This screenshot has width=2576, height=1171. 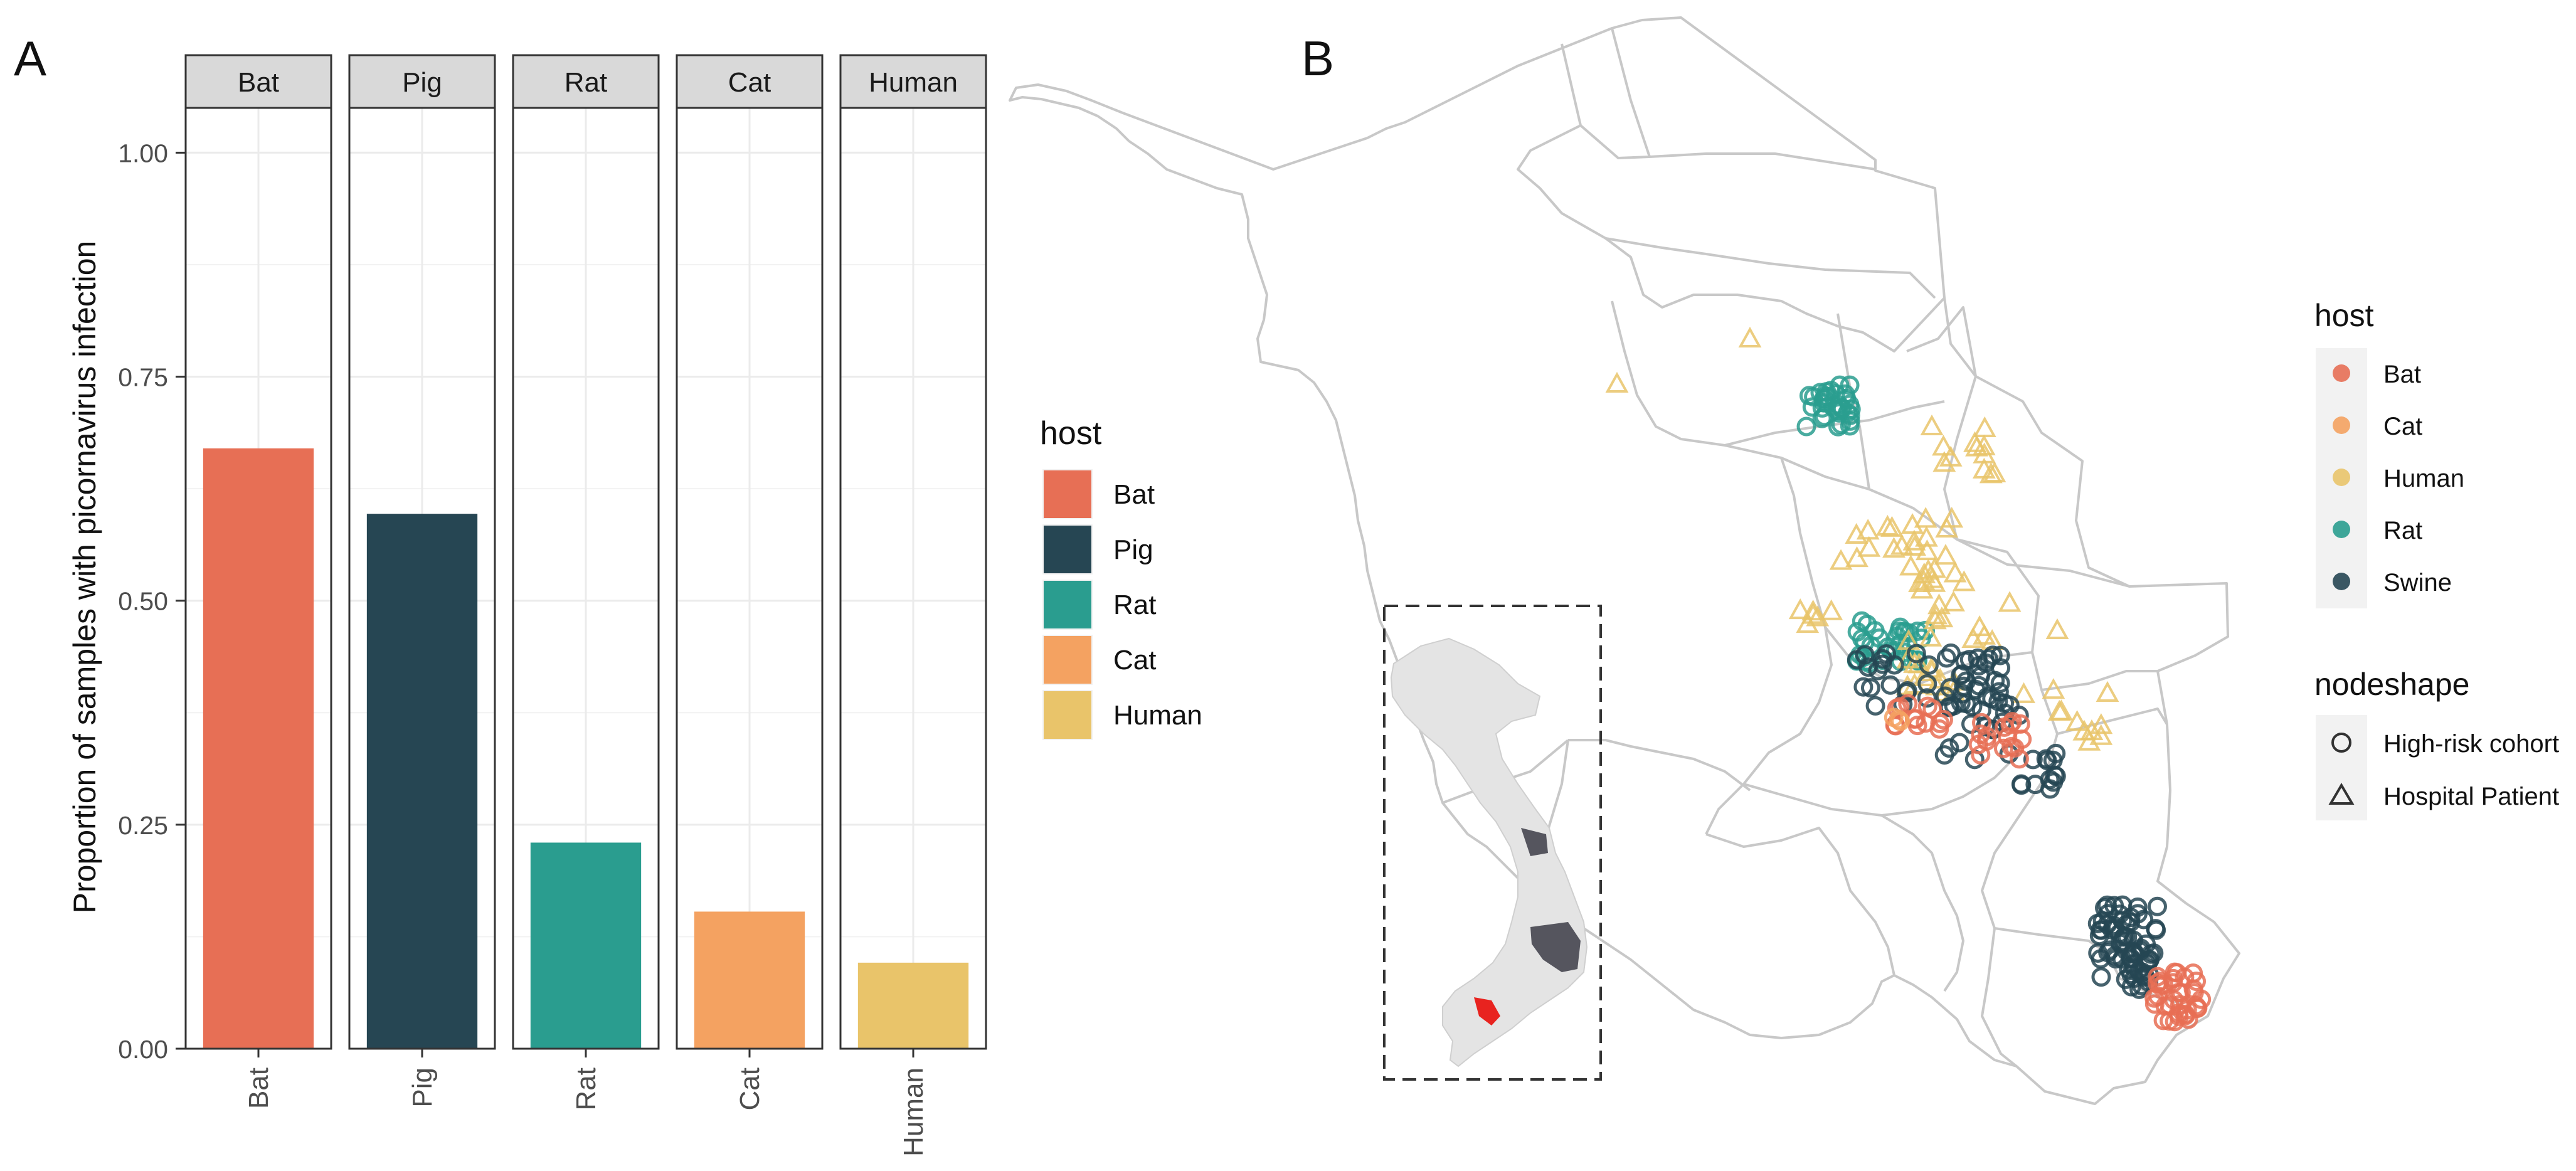 I want to click on facet-strip-label: Human, so click(x=913, y=82).